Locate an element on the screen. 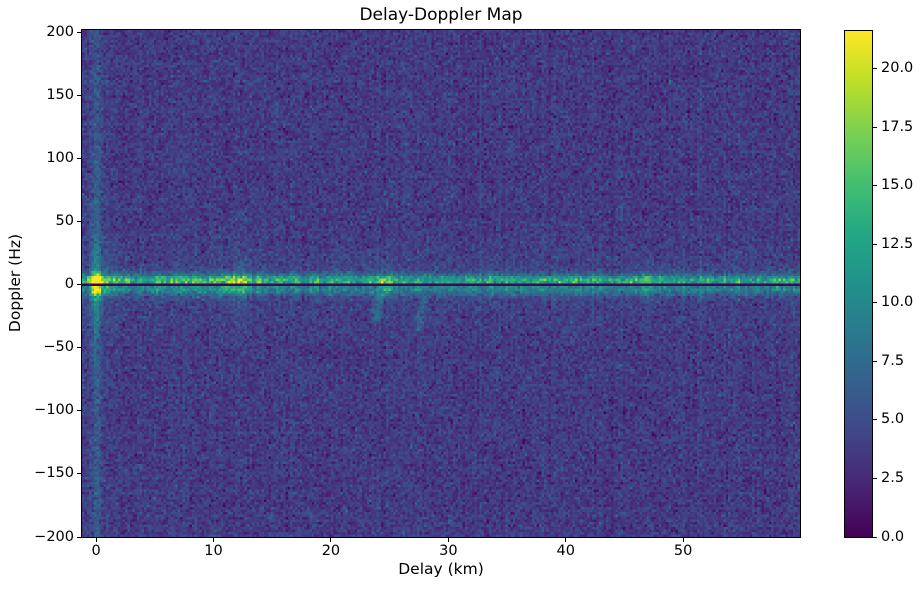 The height and width of the screenshot is (590, 920). x-tick-label: 20 is located at coordinates (331, 551).